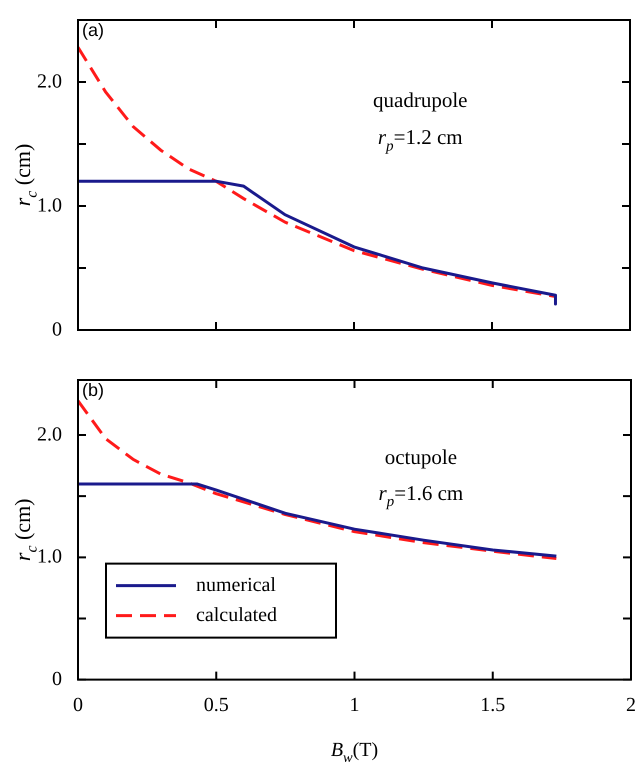 The height and width of the screenshot is (762, 642). Describe the element at coordinates (631, 705) in the screenshot. I see `x-tick-label: 2` at that location.